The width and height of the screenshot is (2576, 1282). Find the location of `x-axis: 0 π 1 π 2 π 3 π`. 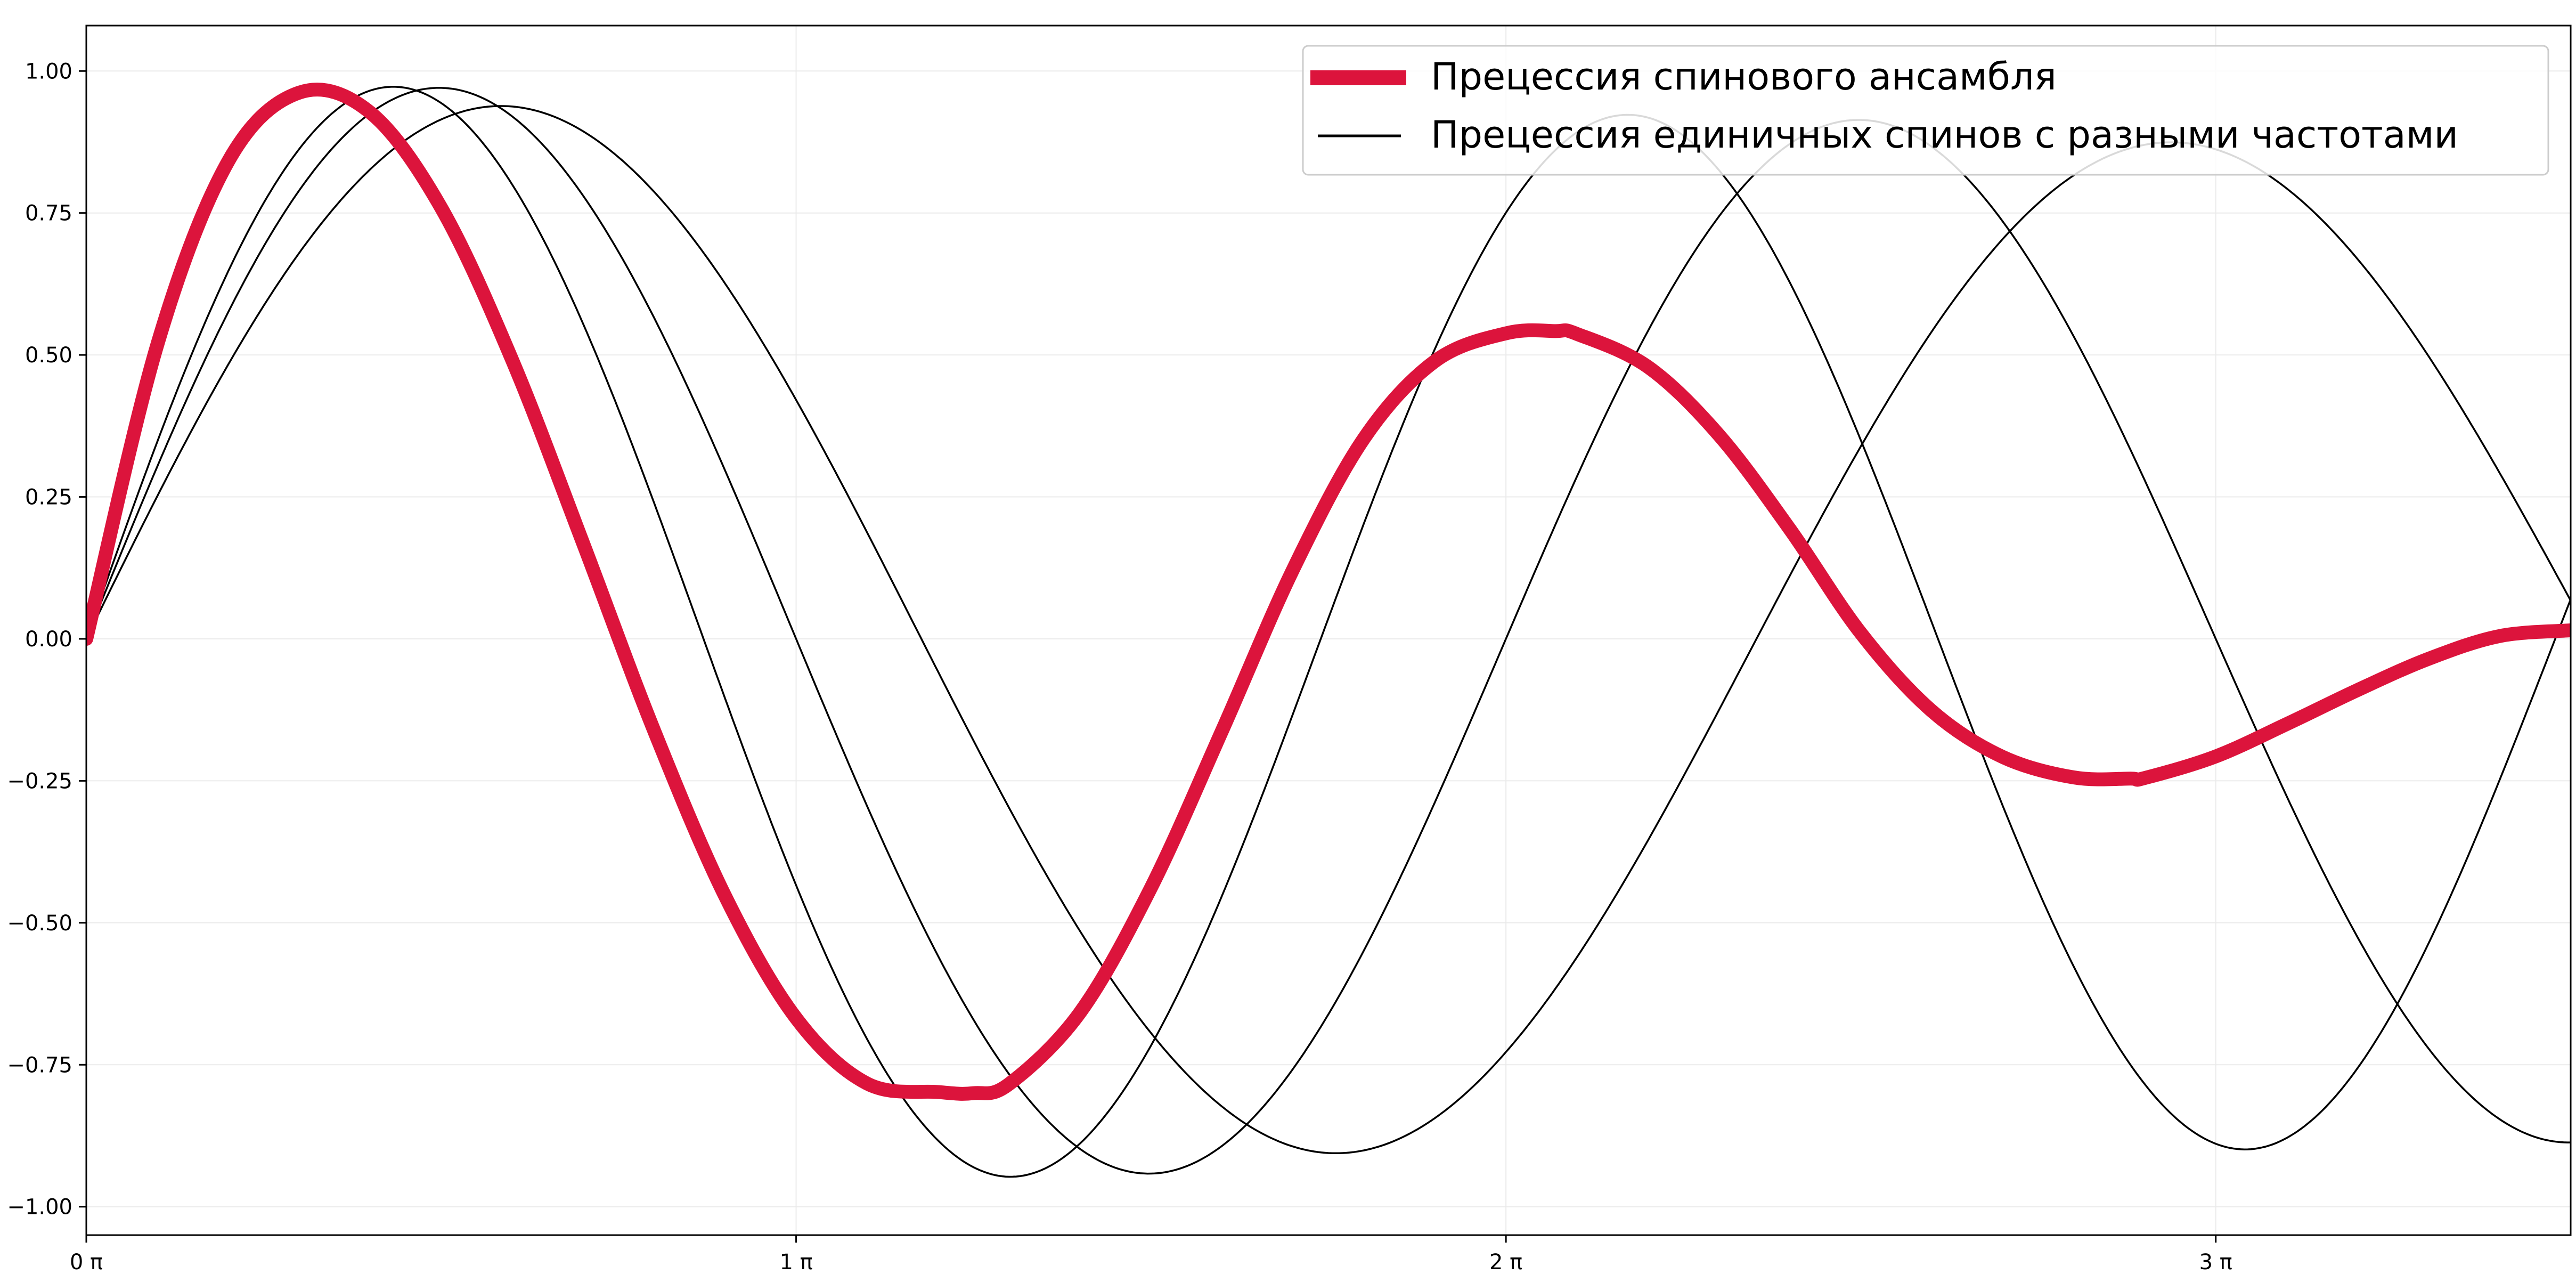

x-axis: 0 π 1 π 2 π 3 π is located at coordinates (1151, 1255).